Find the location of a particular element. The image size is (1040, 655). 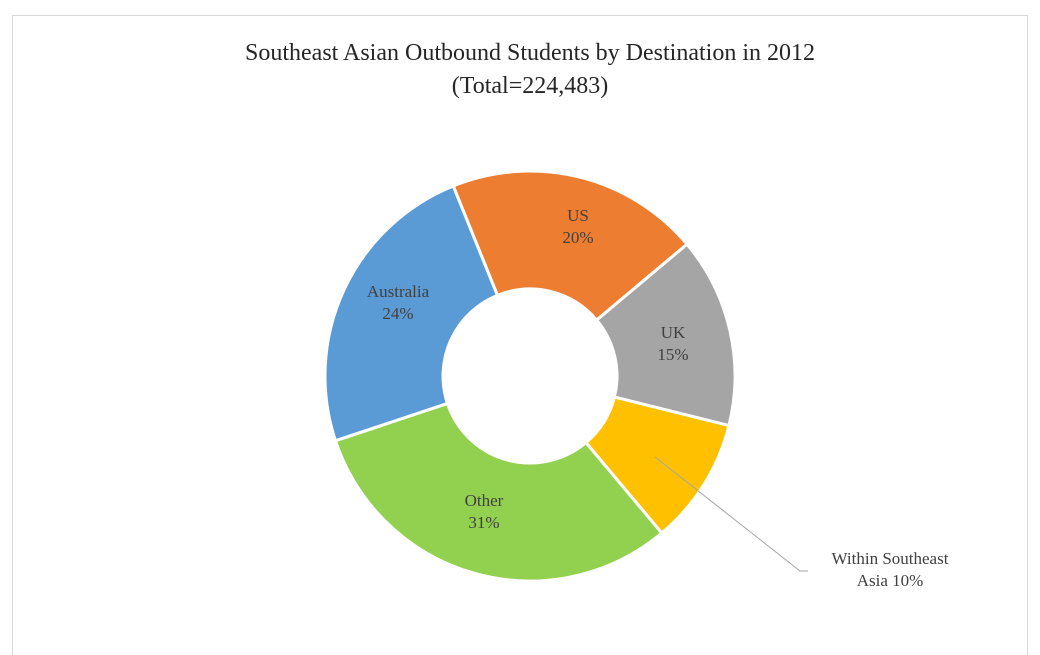

chart-subtitle: (Total=224,483) is located at coordinates (530, 86).